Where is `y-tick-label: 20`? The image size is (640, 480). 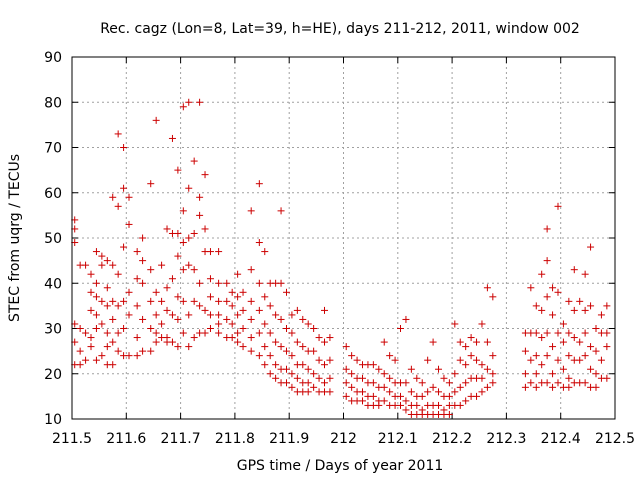 y-tick-label: 20 is located at coordinates (53, 375).